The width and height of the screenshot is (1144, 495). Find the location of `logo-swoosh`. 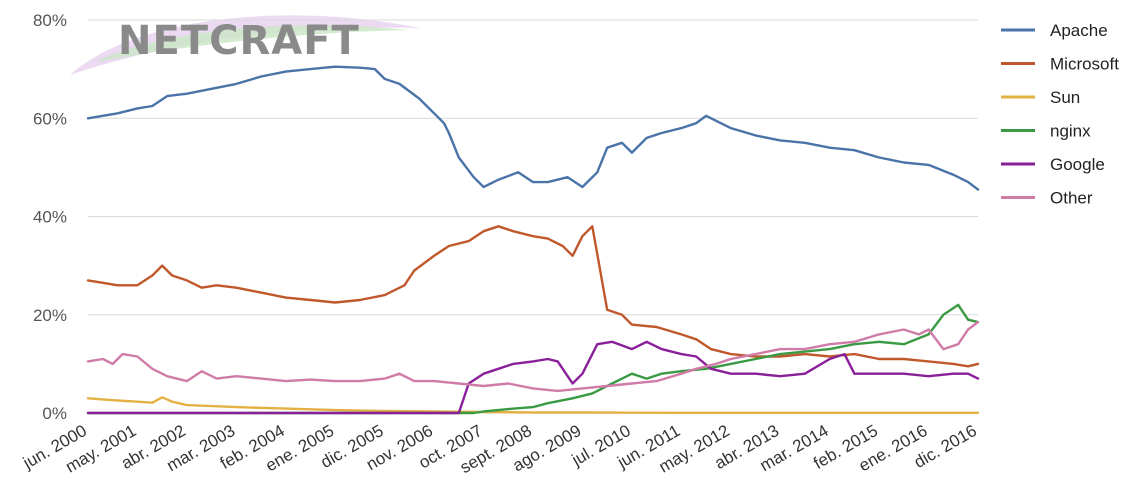

logo-swoosh is located at coordinates (245, 45).